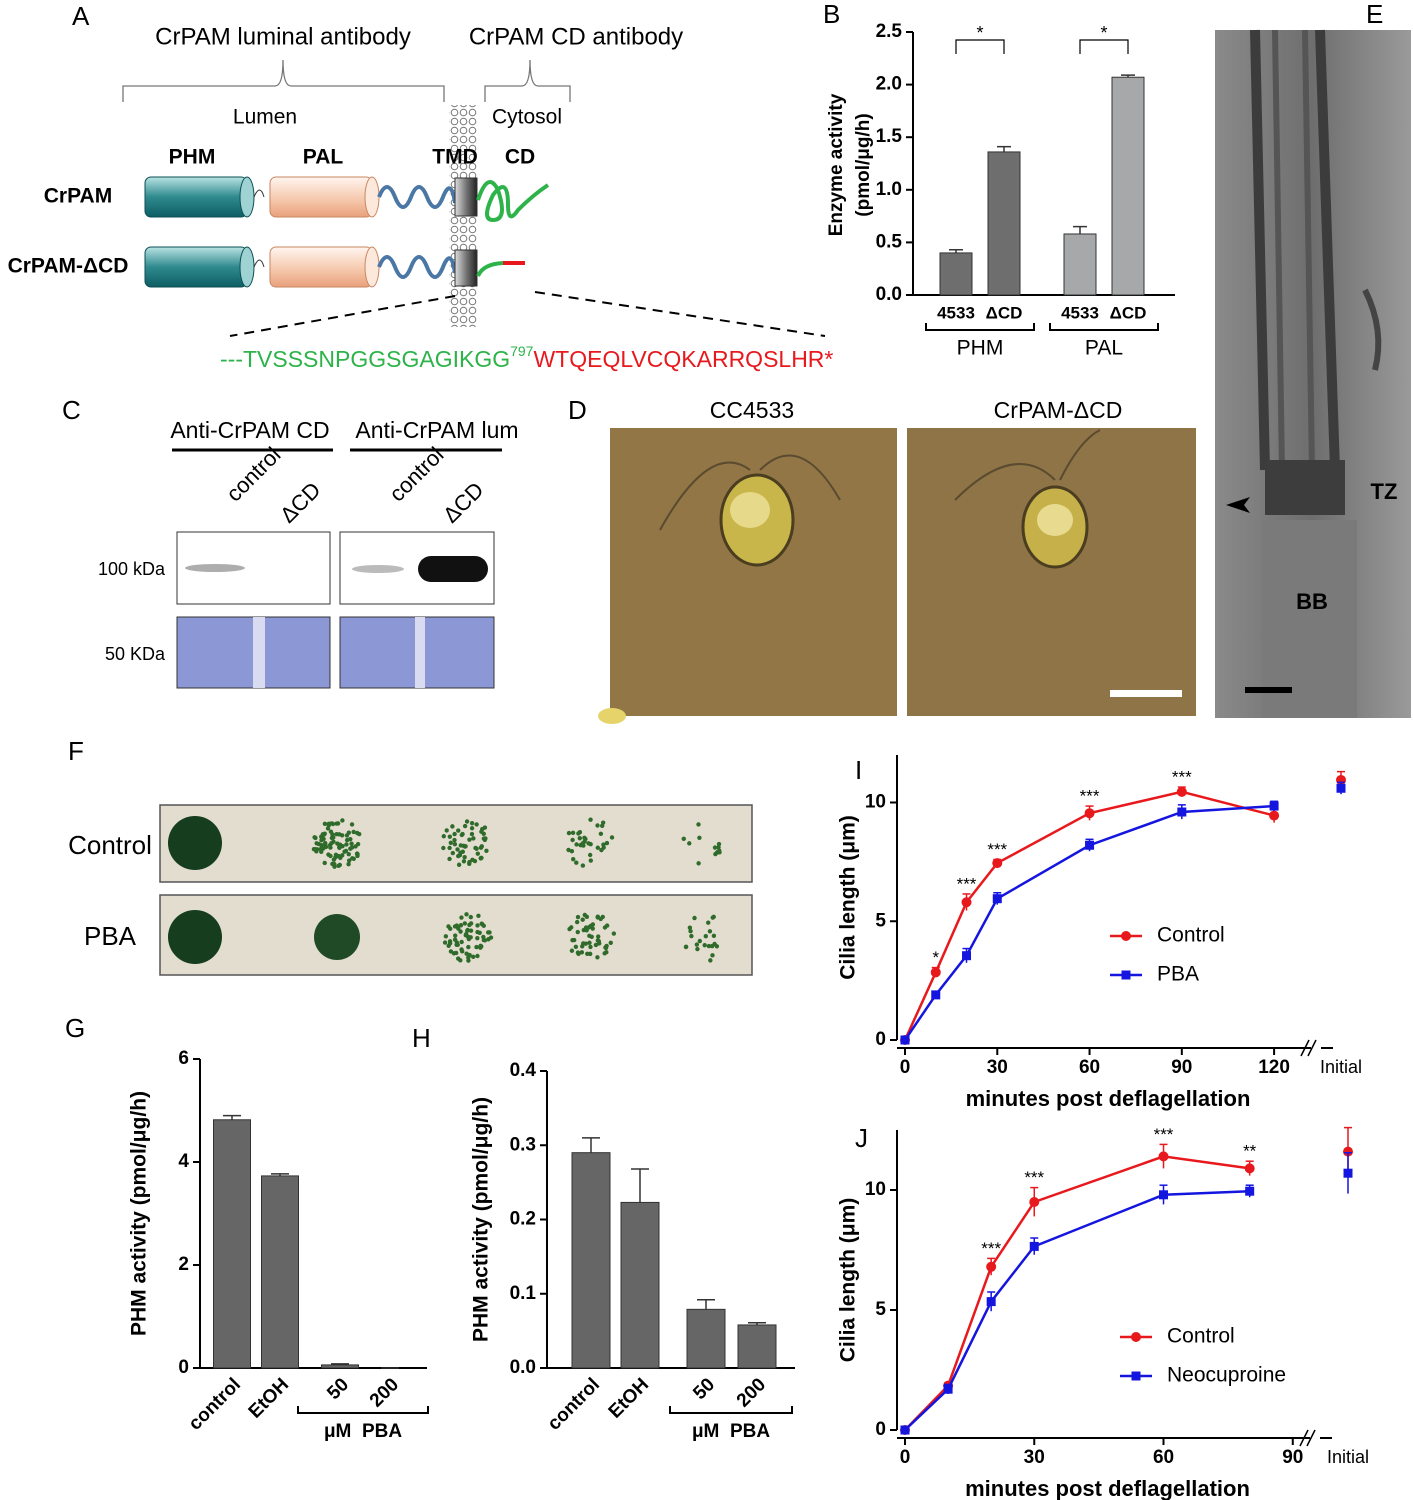 The width and height of the screenshot is (1413, 1500). I want to click on panel-label: B, so click(831, 14).